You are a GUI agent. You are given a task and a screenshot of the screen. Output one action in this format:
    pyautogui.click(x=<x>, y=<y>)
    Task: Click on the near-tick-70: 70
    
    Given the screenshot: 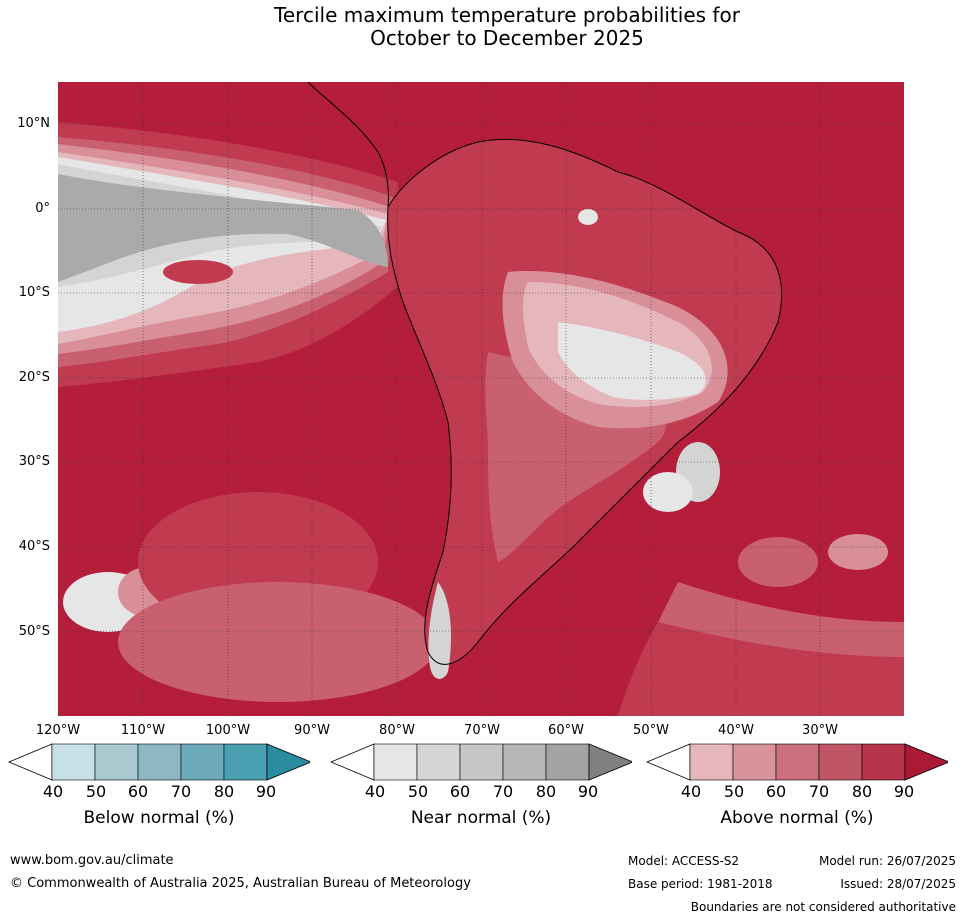 What is the action you would take?
    pyautogui.click(x=503, y=791)
    